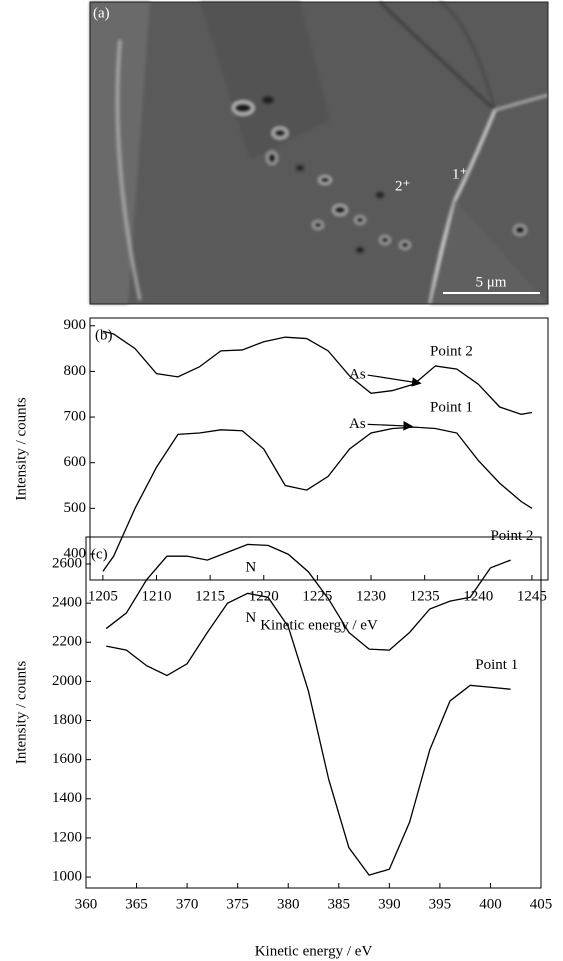  Describe the element at coordinates (75, 416) in the screenshot. I see `y-tick-label: 700` at that location.